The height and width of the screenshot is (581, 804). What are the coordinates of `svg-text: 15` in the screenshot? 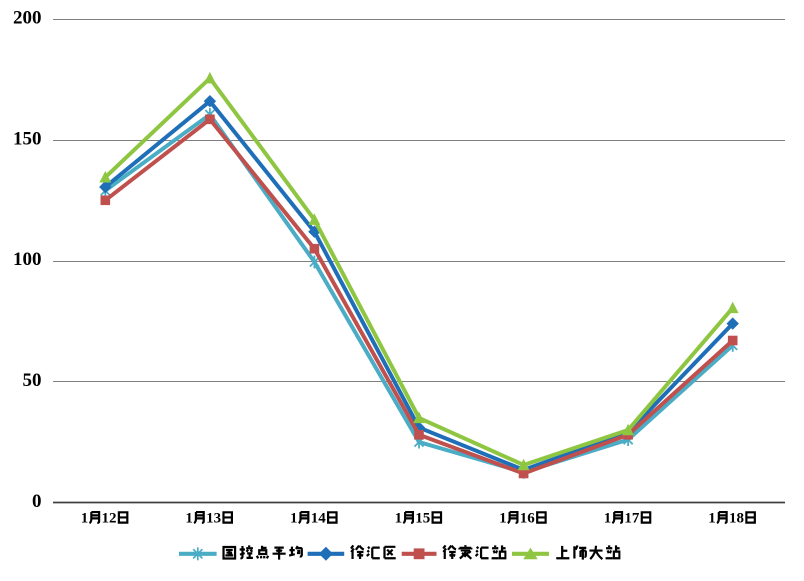 It's located at (422, 519).